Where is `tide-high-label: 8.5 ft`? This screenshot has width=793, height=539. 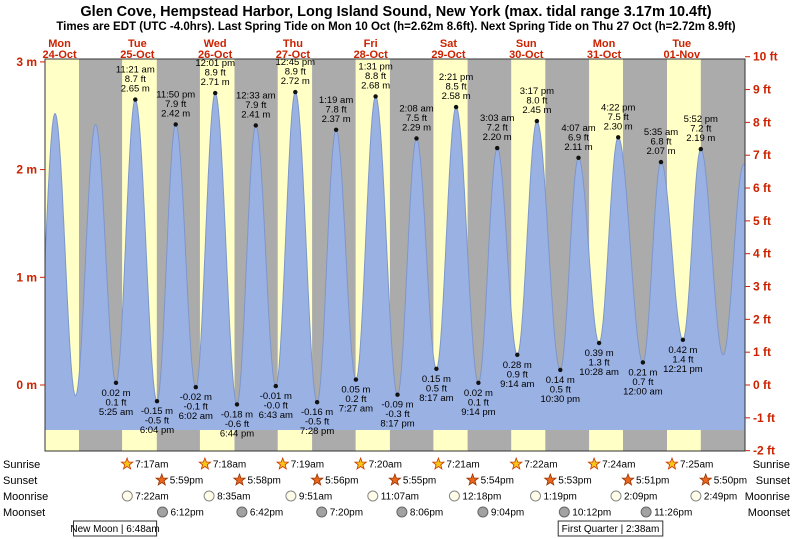 tide-high-label: 8.5 ft is located at coordinates (456, 87).